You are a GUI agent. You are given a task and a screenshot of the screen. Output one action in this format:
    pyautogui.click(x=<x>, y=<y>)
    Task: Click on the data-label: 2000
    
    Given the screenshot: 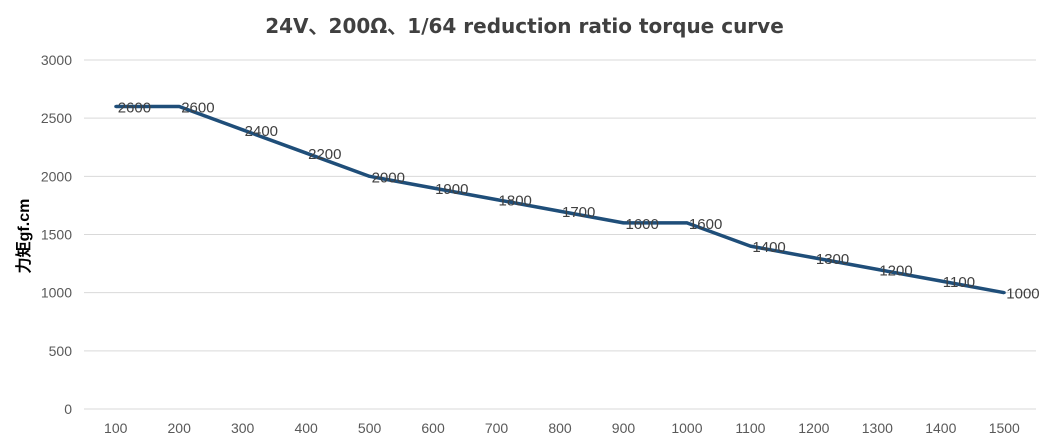 What is the action you would take?
    pyautogui.click(x=388, y=177)
    